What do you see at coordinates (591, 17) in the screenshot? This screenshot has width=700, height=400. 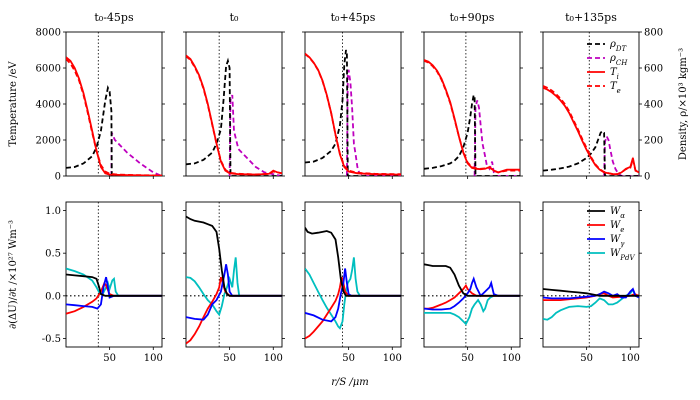 I see `panel-title-4: t₀+135ps` at bounding box center [591, 17].